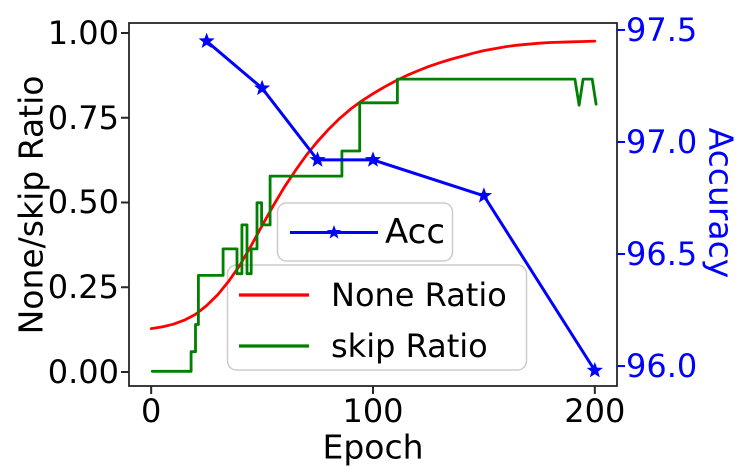  Describe the element at coordinates (83, 202) in the screenshot. I see `y-left-tick-label: 0.50` at that location.